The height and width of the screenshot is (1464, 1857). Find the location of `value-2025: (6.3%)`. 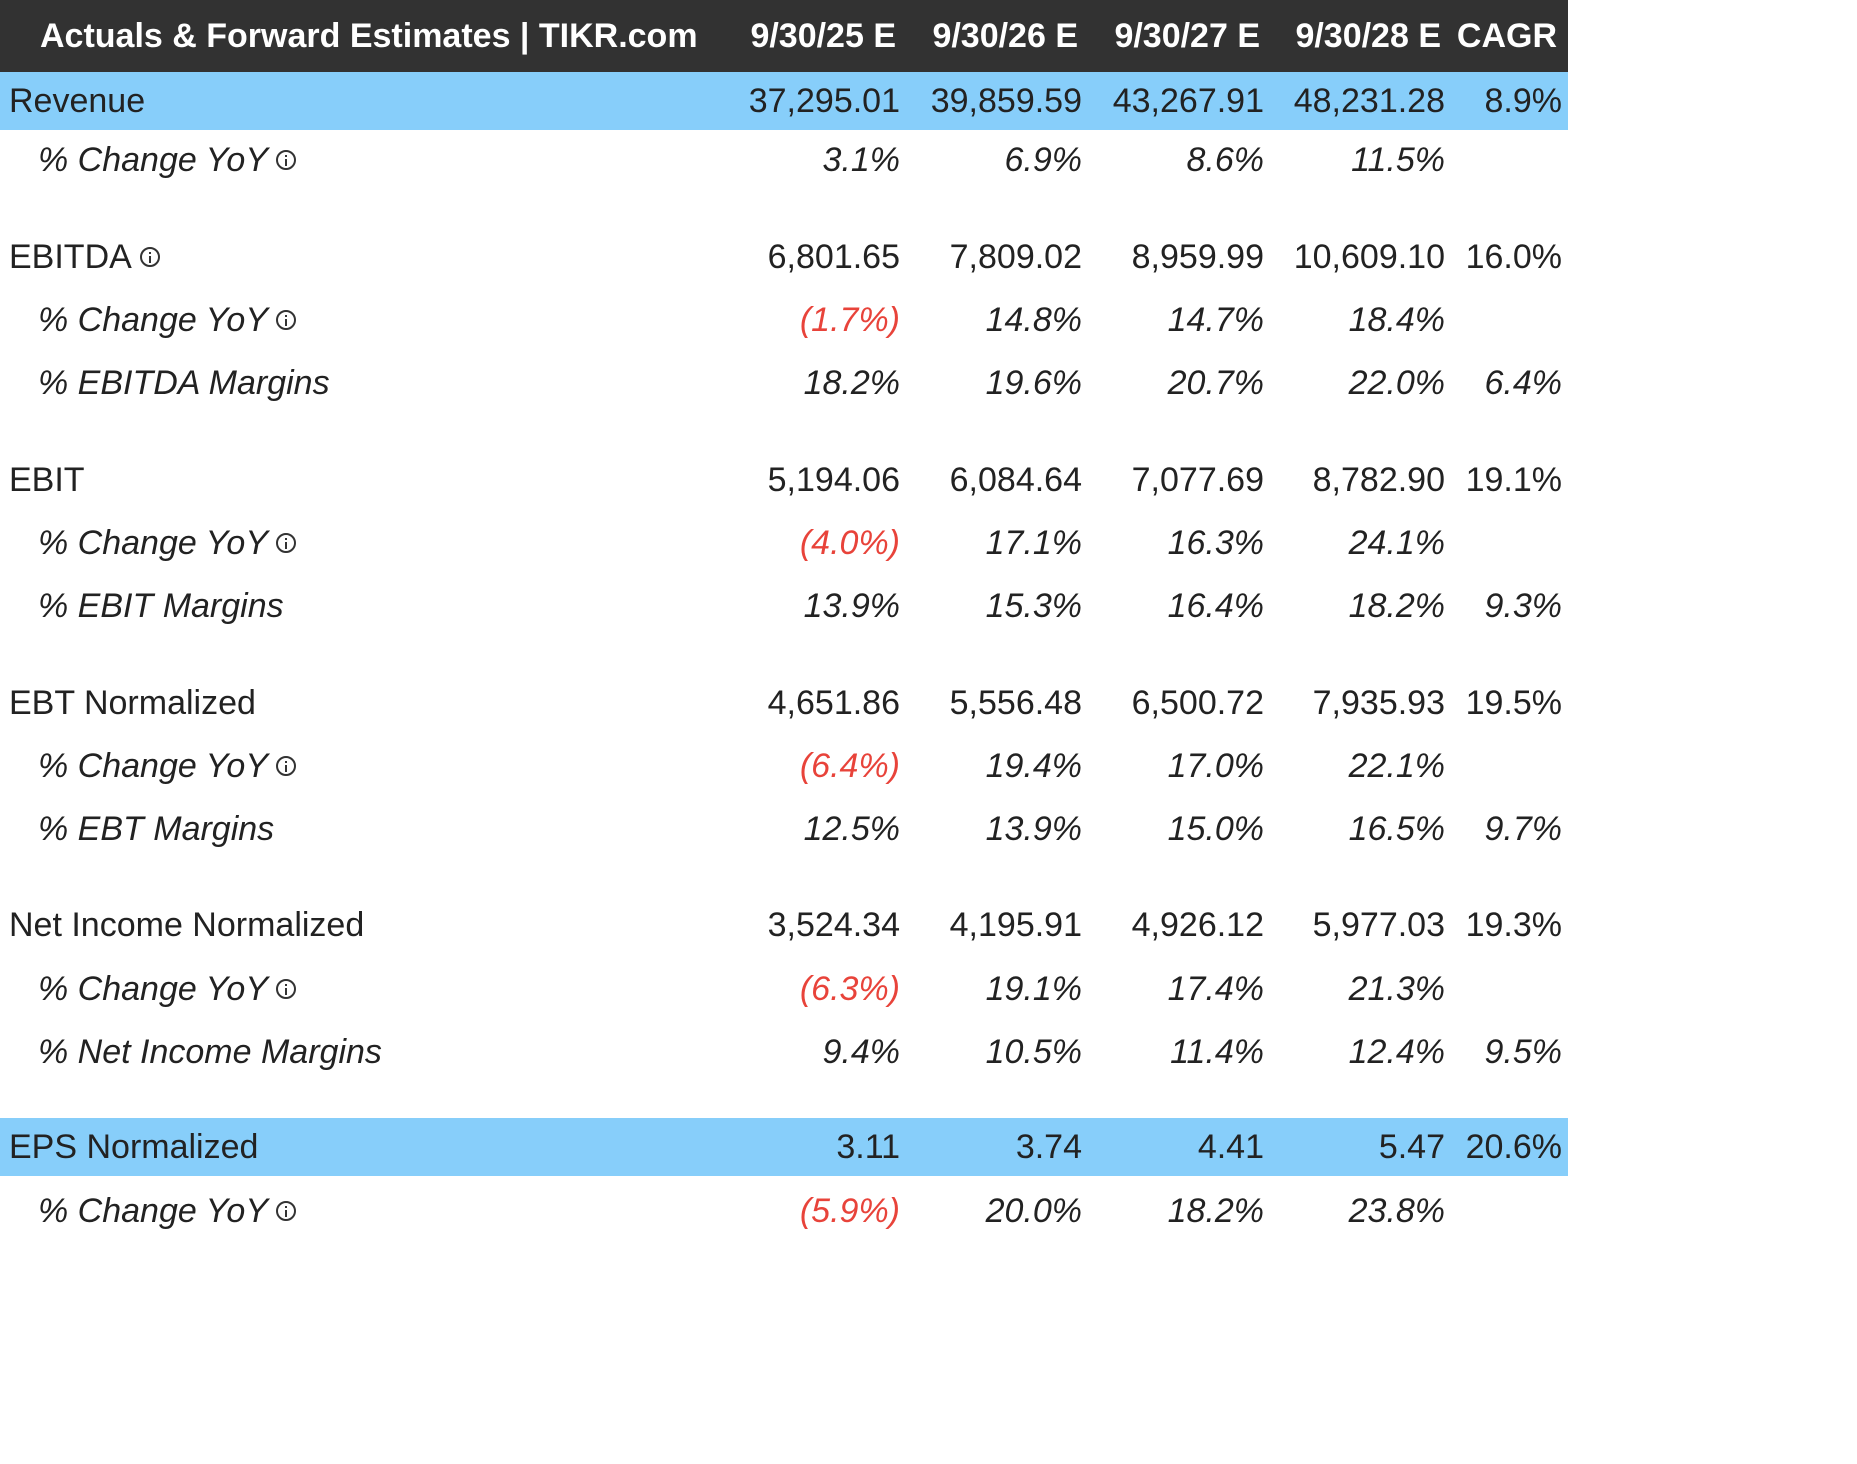

value-2025: (6.3%) is located at coordinates (849, 989).